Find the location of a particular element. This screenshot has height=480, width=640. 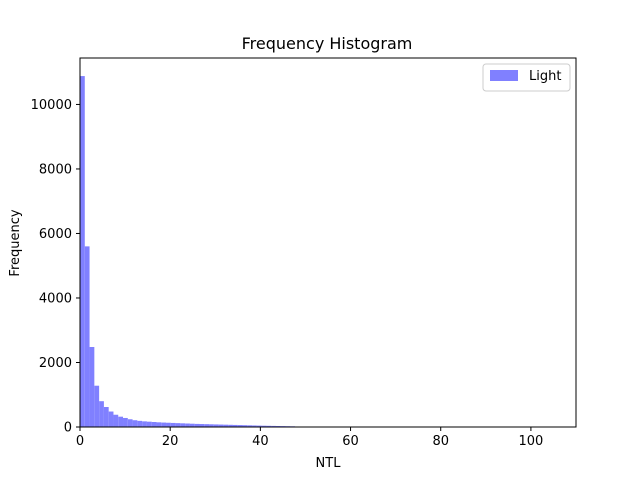

x-tick-label: 40 is located at coordinates (260, 441).